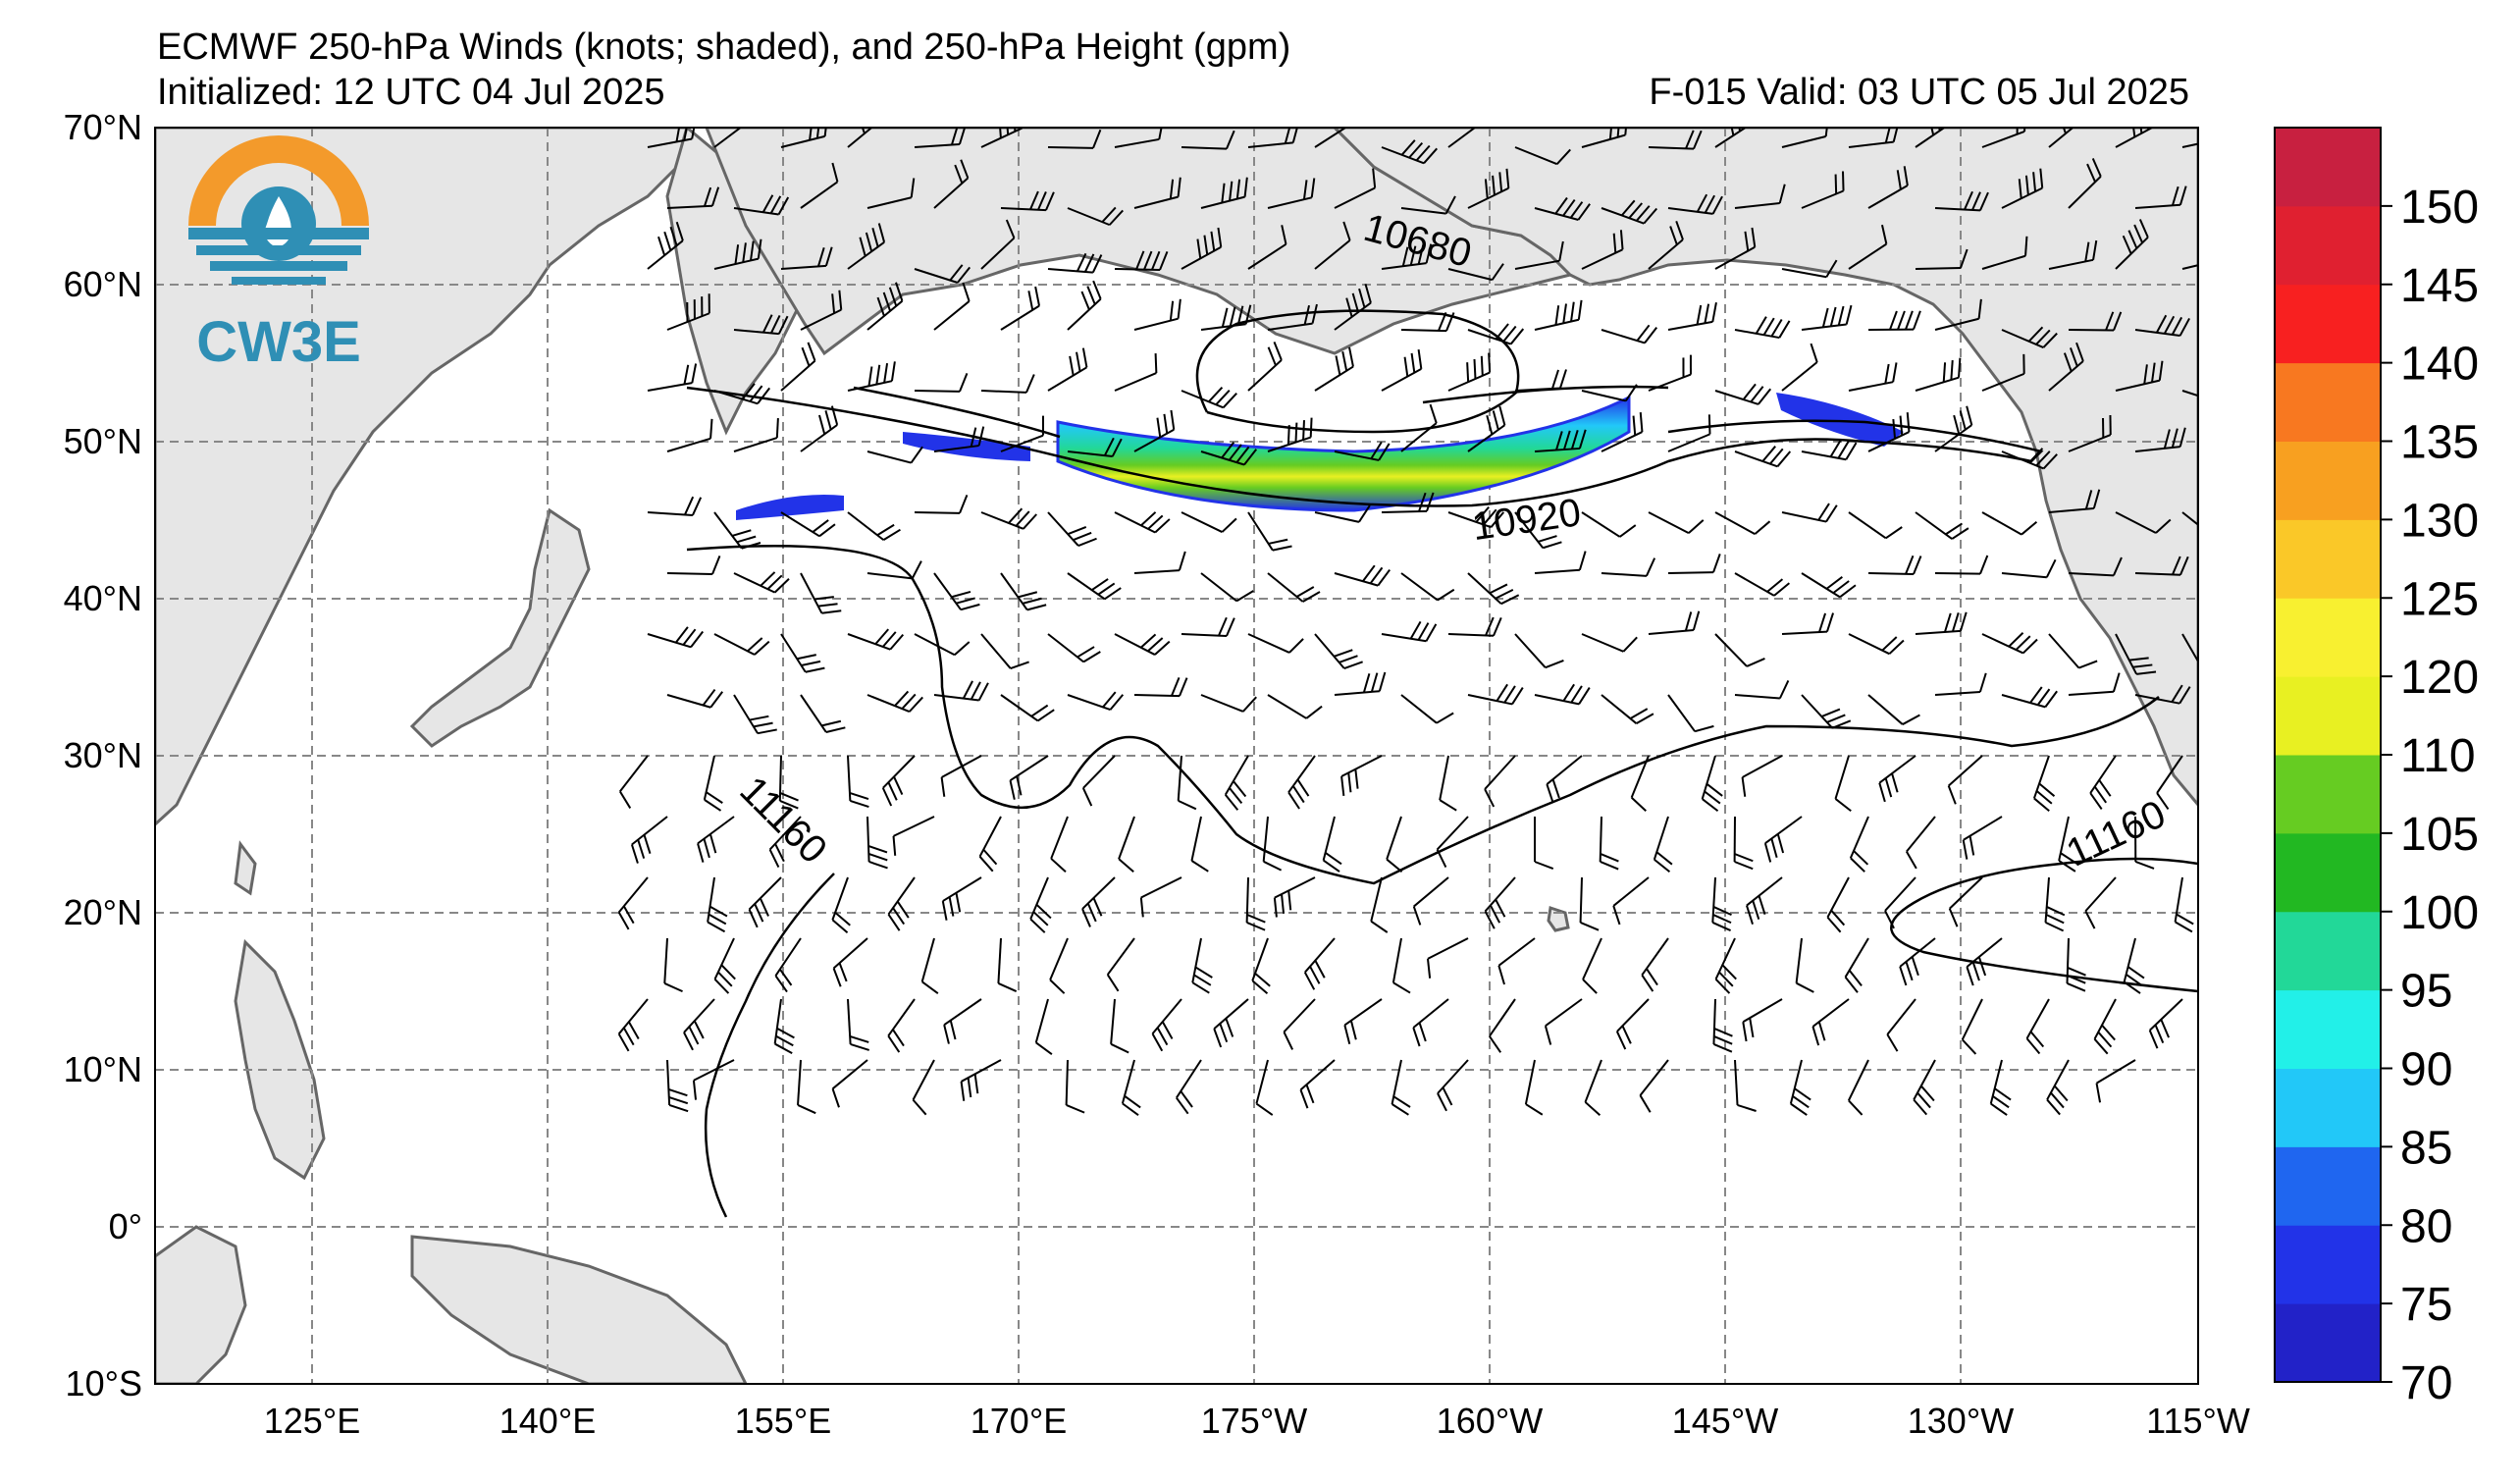 The height and width of the screenshot is (1483, 2520). What do you see at coordinates (103, 441) in the screenshot?
I see `lat-label: 50°N` at bounding box center [103, 441].